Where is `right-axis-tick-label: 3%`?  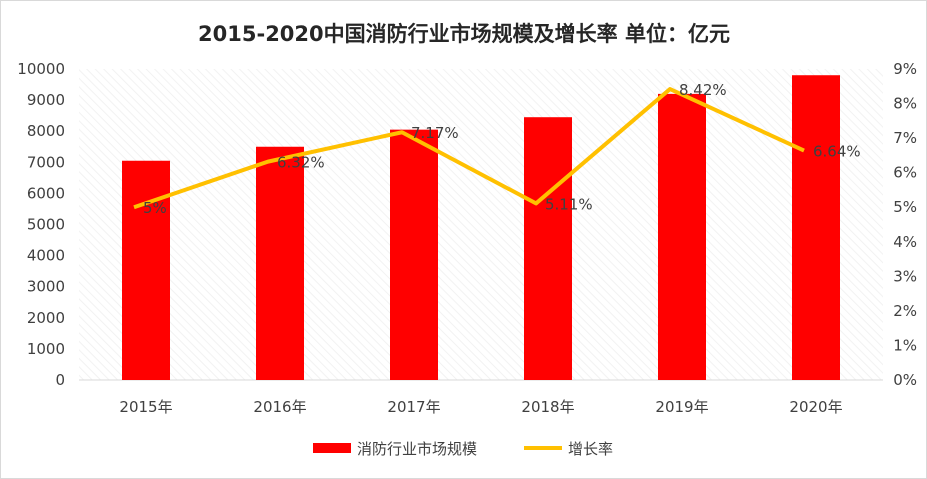
right-axis-tick-label: 3% is located at coordinates (905, 276).